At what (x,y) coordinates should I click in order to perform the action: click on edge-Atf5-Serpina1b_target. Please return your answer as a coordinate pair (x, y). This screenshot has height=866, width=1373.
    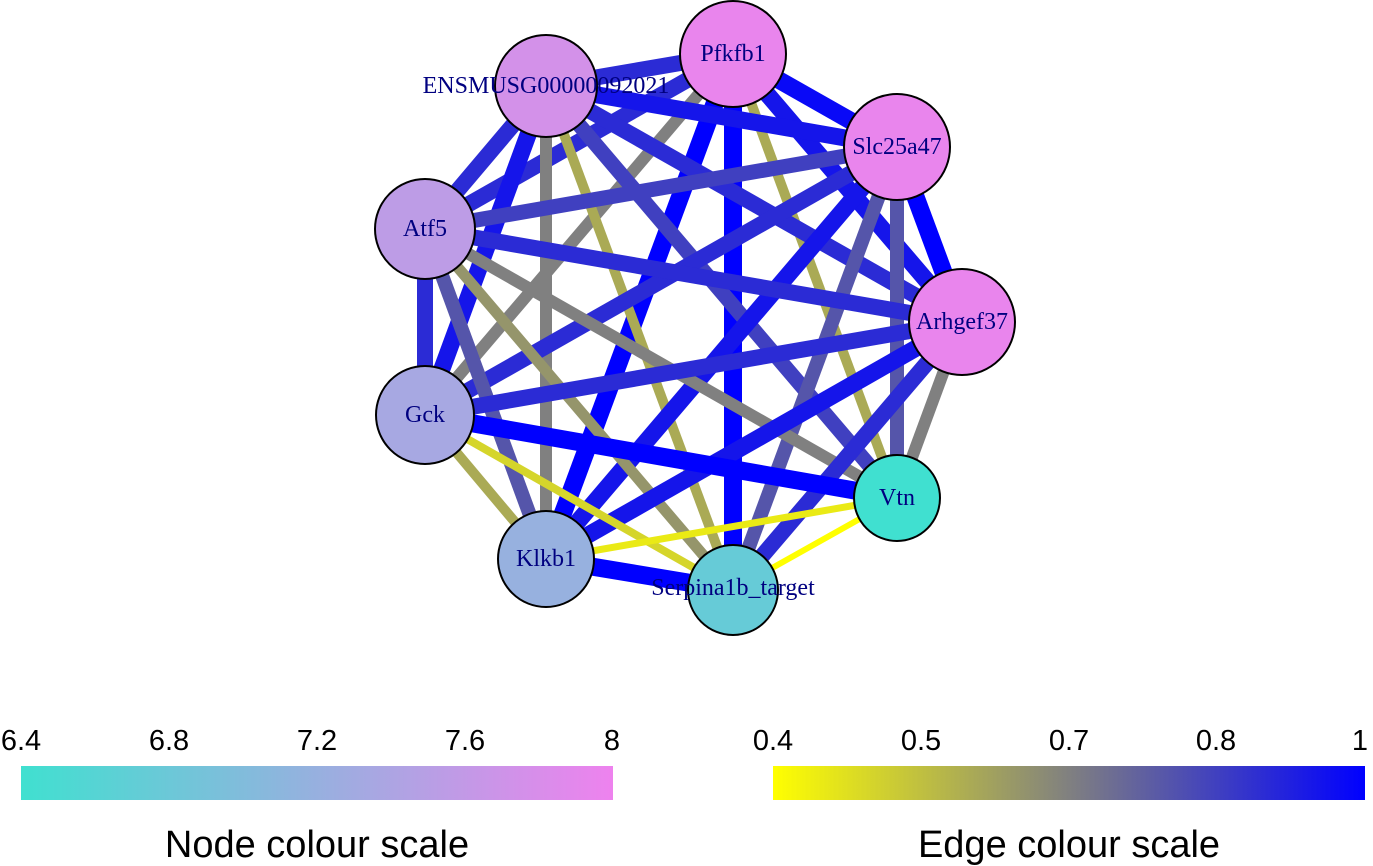
    Looking at the image, I should click on (579, 409).